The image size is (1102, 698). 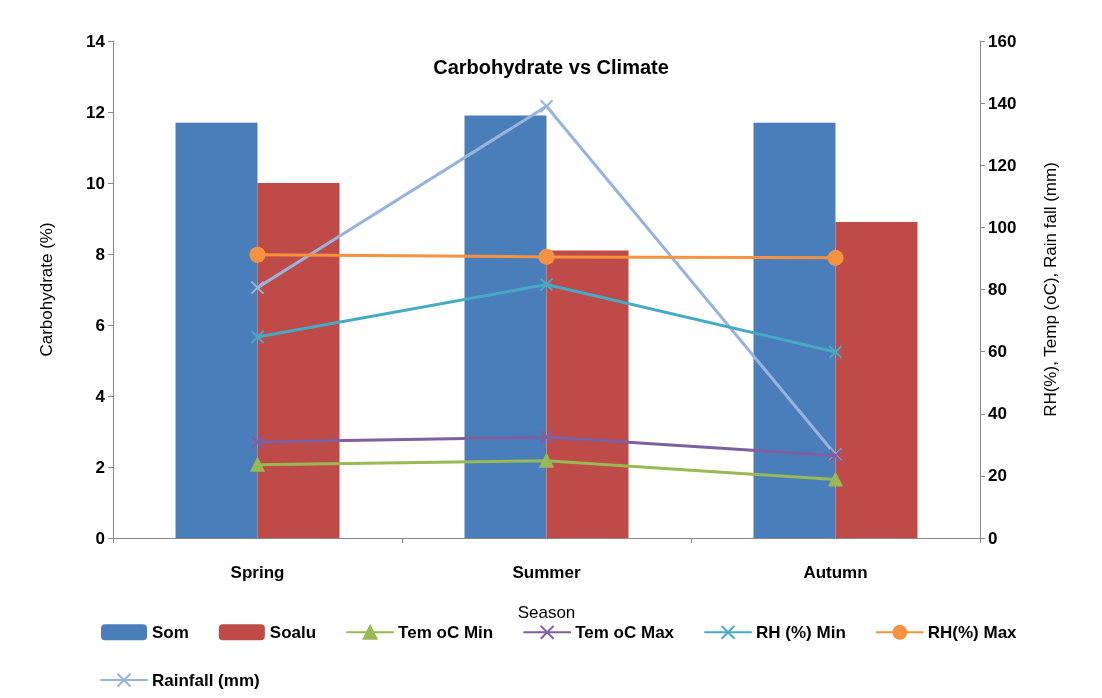 I want to click on legend-label: Som, so click(x=170, y=632).